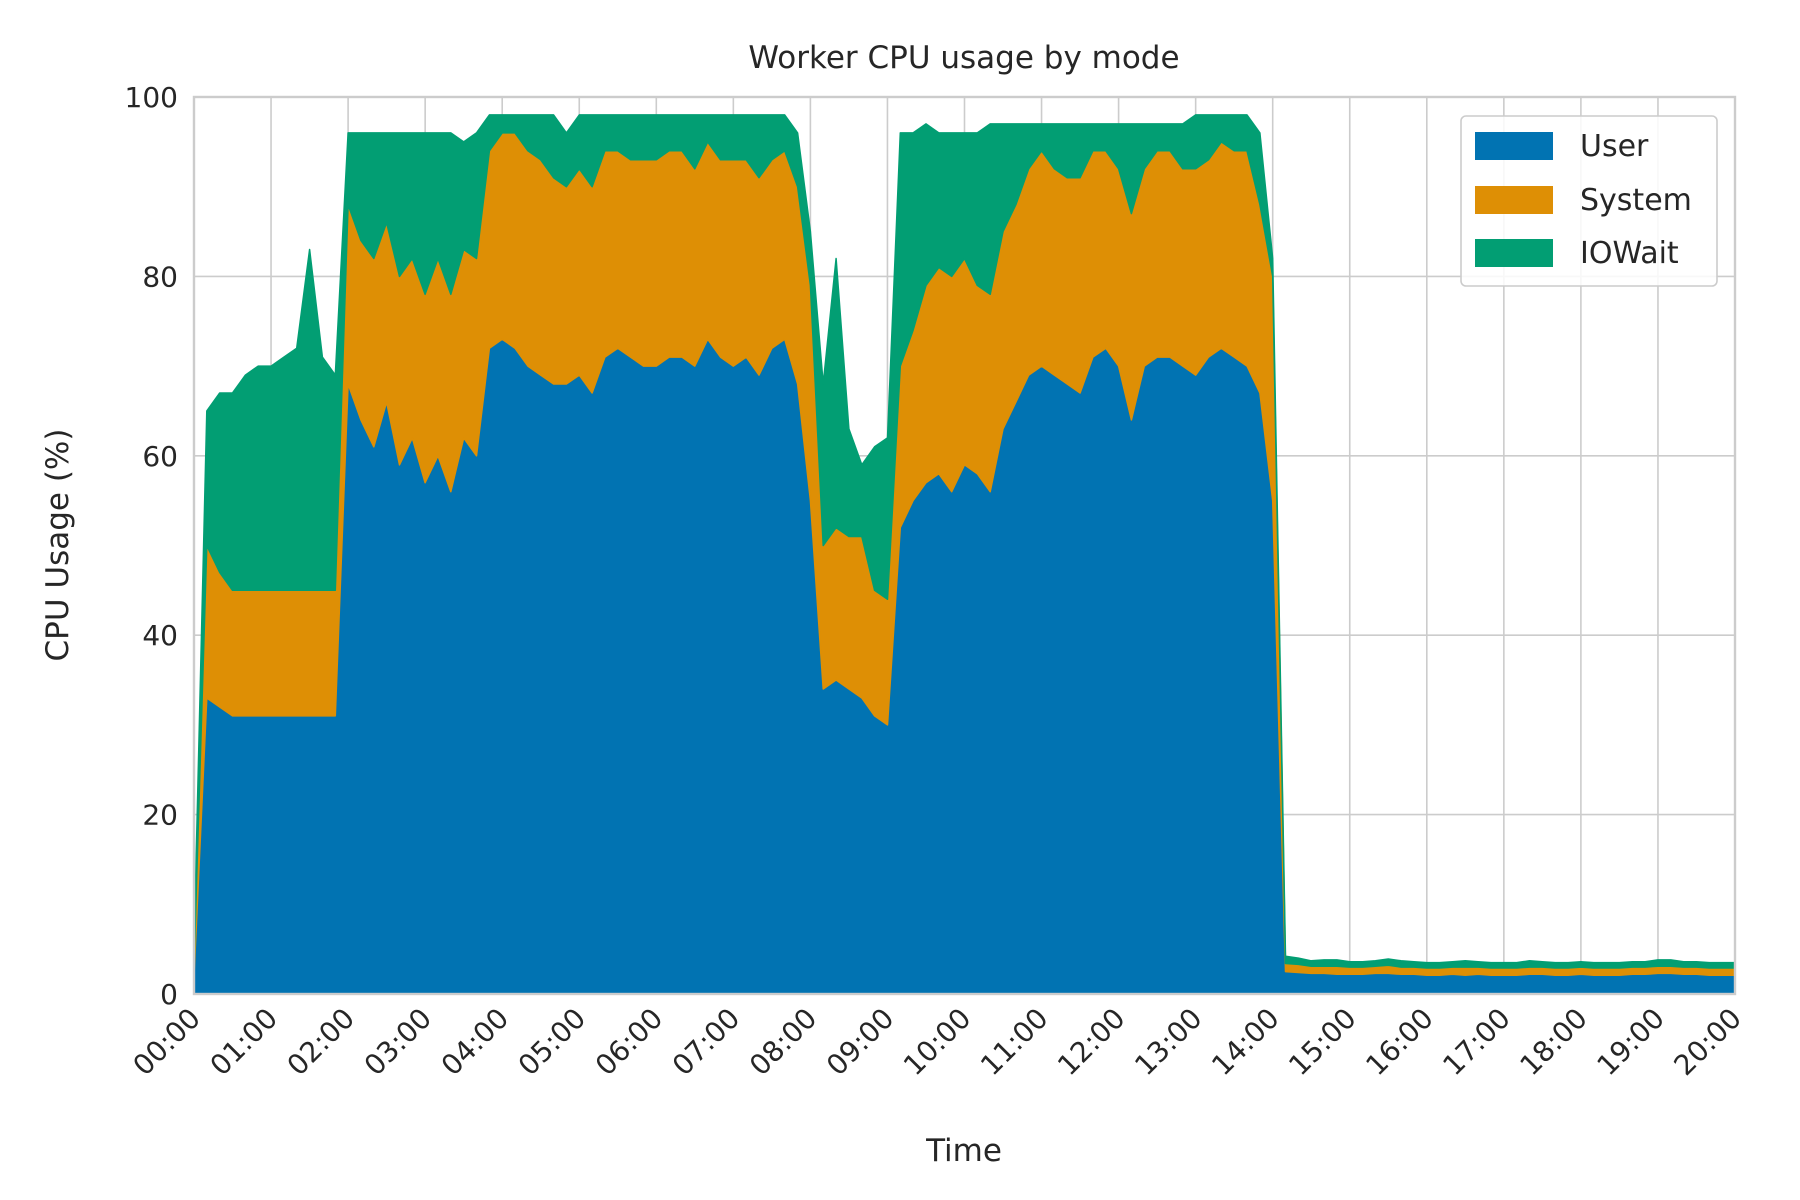 The height and width of the screenshot is (1200, 1800). I want to click on y-tick-label: 40, so click(160, 635).